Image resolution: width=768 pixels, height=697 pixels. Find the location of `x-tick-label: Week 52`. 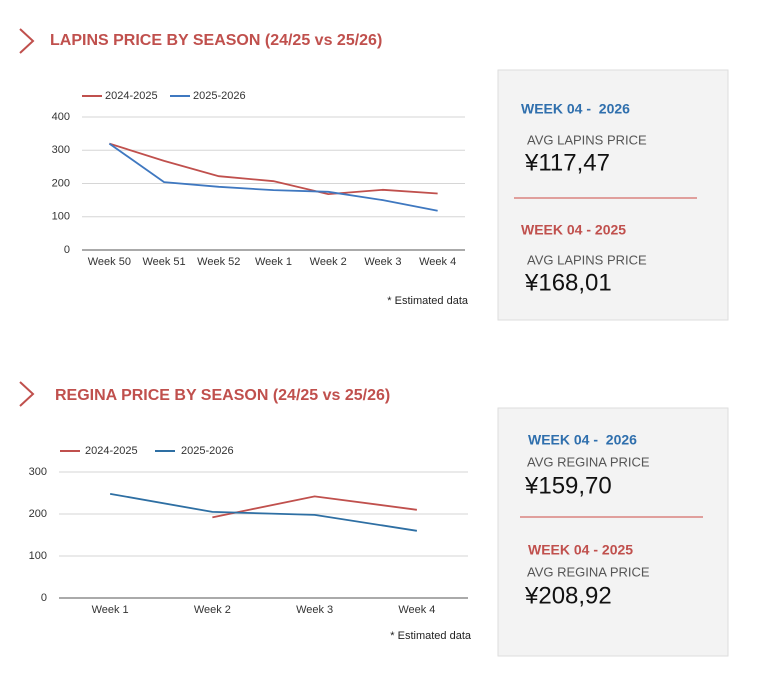

x-tick-label: Week 52 is located at coordinates (218, 262).